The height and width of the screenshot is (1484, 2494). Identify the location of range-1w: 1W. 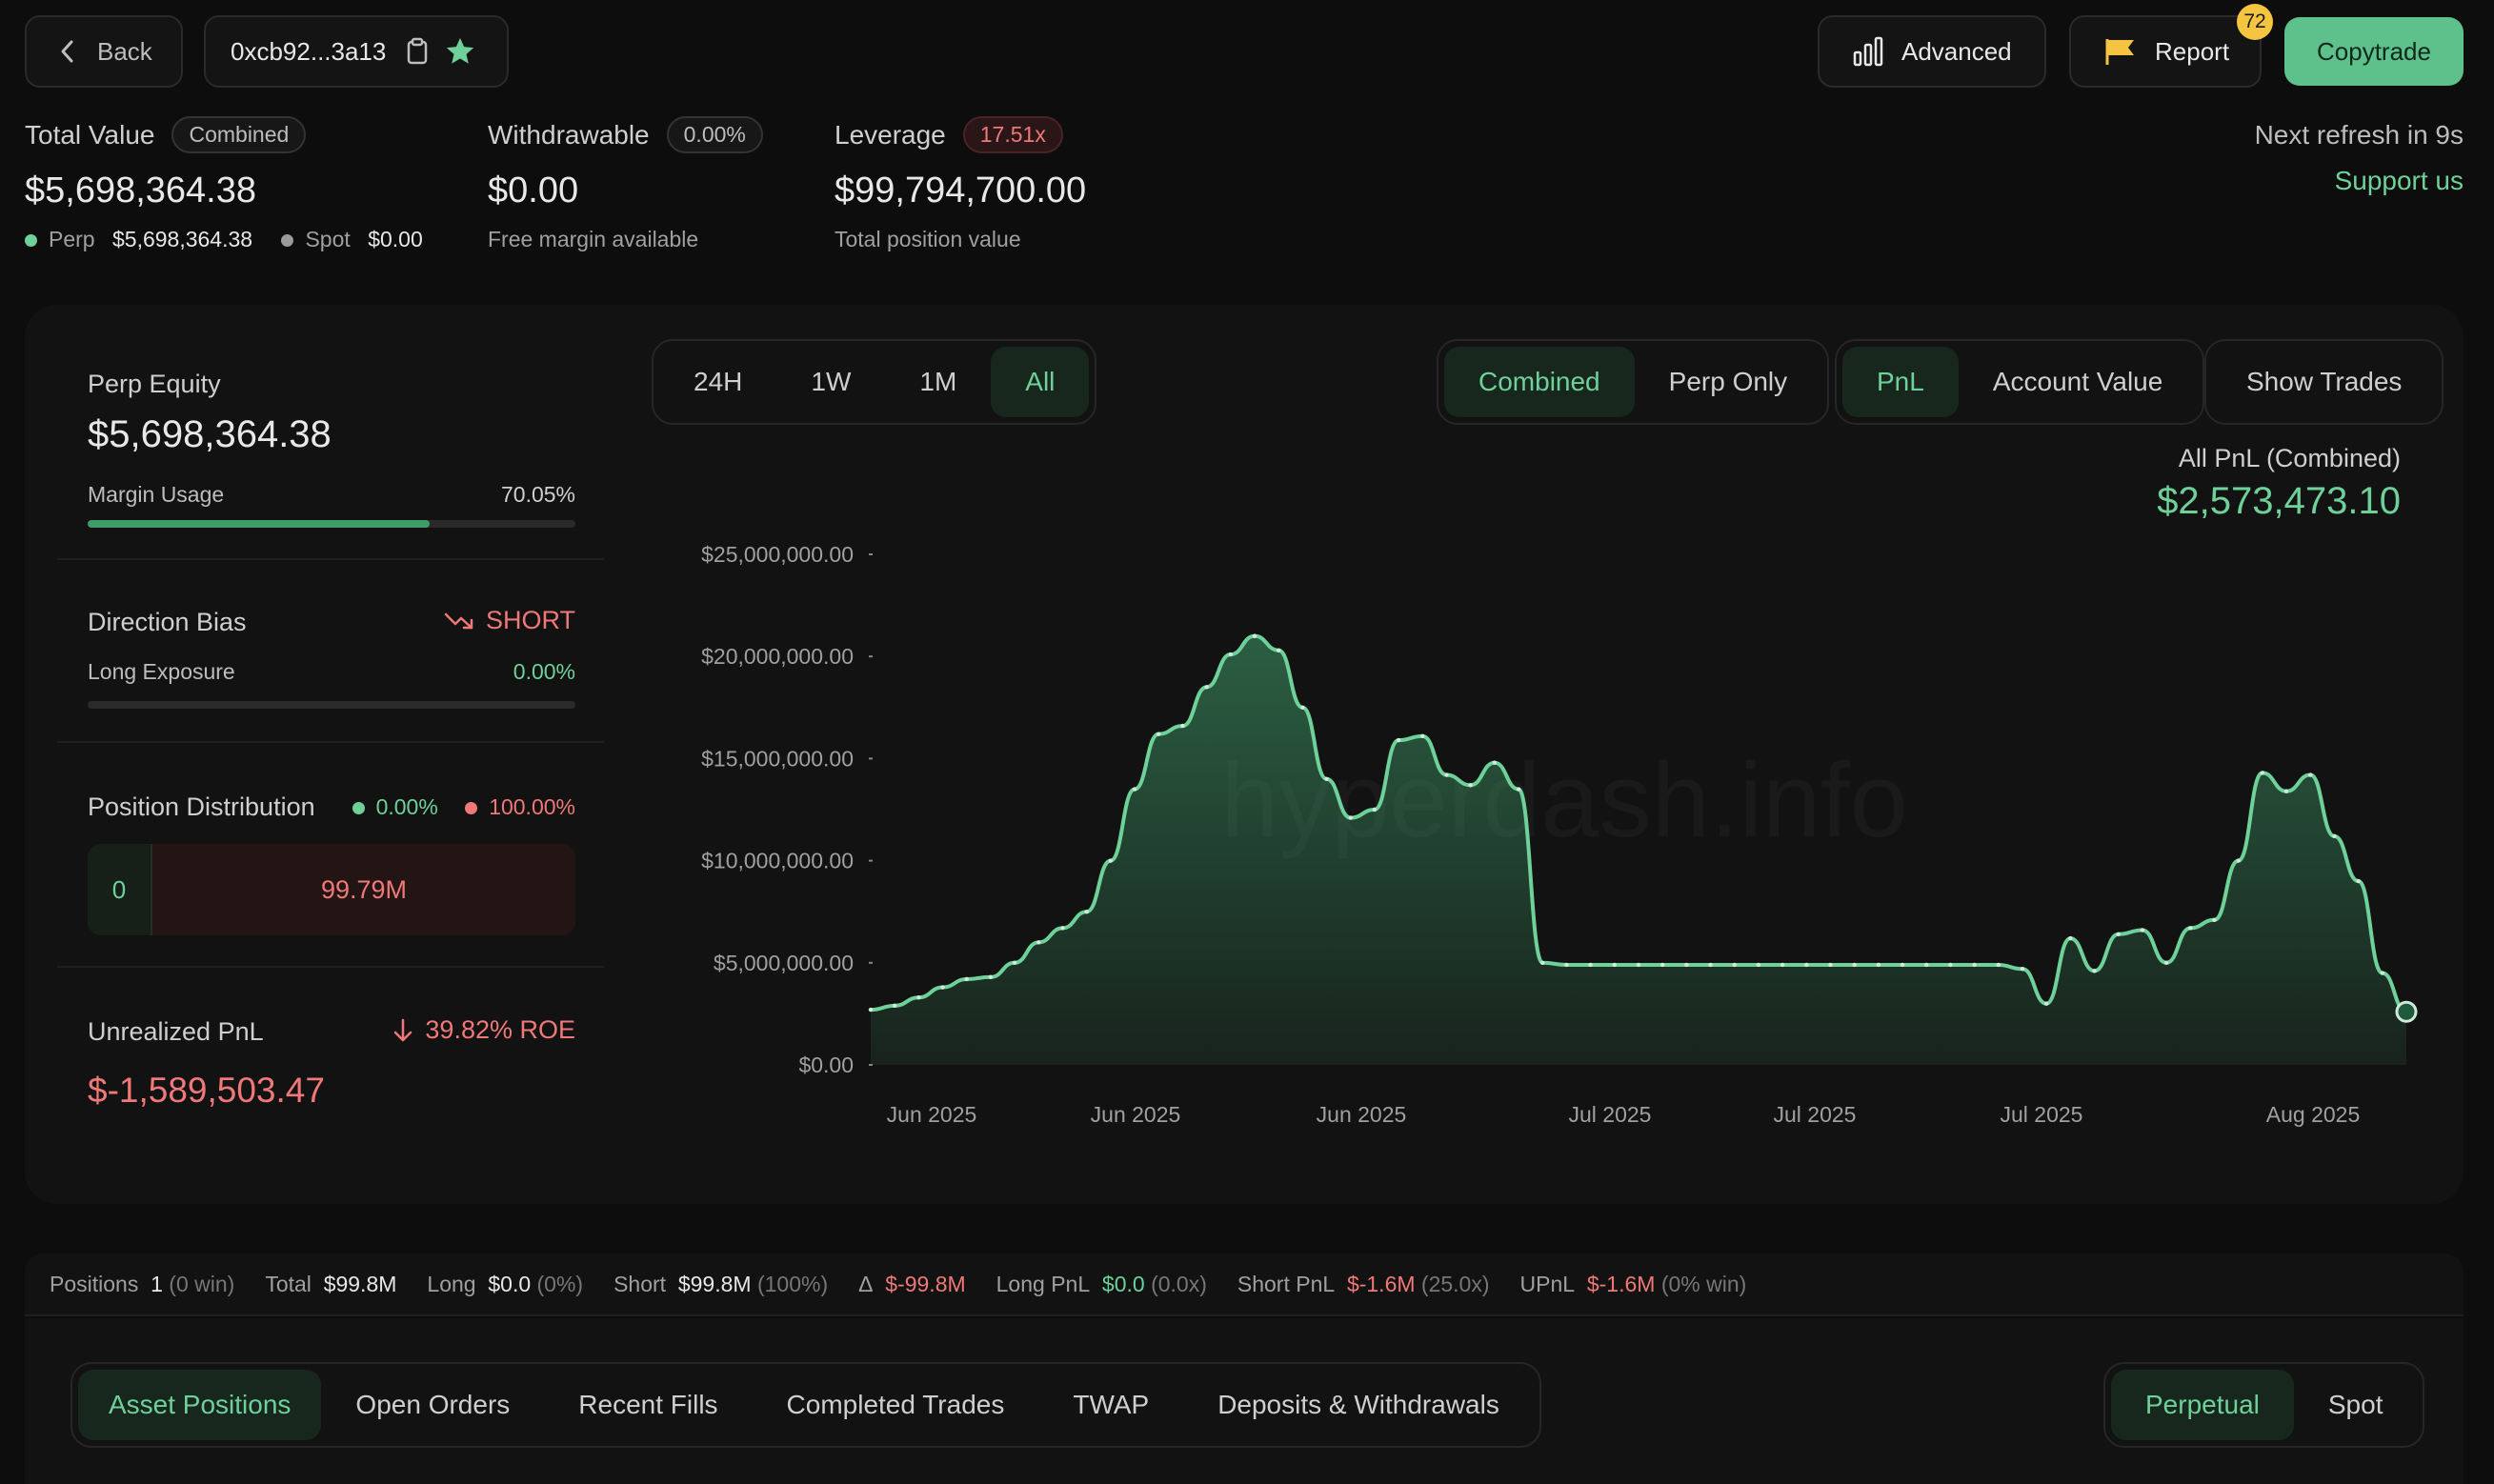
(831, 382).